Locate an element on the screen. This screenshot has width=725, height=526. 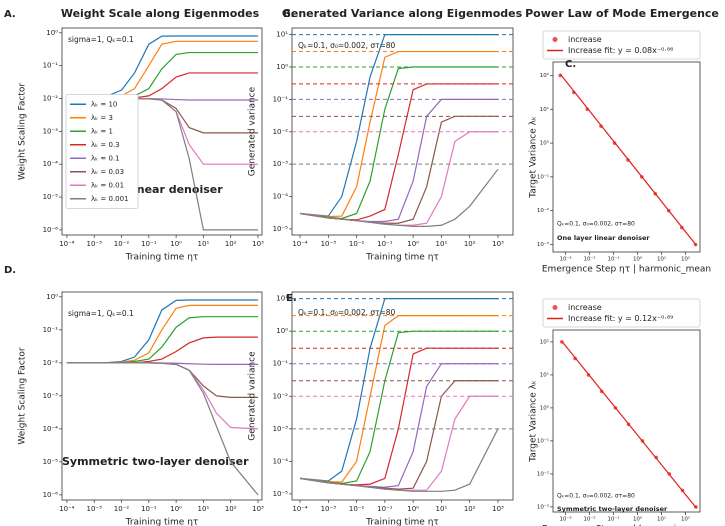
panel-label: E. is located at coordinates (291, 298).